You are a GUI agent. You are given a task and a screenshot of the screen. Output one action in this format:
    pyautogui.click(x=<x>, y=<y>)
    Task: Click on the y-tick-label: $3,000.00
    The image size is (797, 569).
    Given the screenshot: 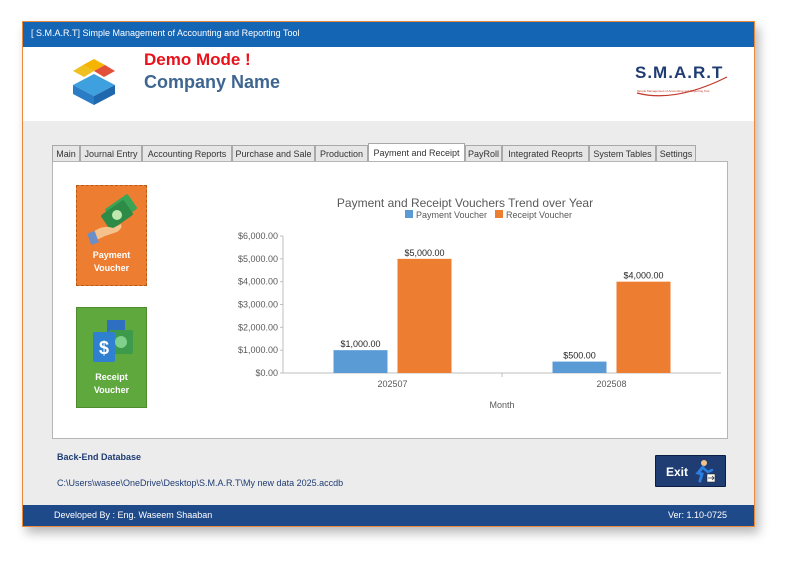 What is the action you would take?
    pyautogui.click(x=258, y=305)
    